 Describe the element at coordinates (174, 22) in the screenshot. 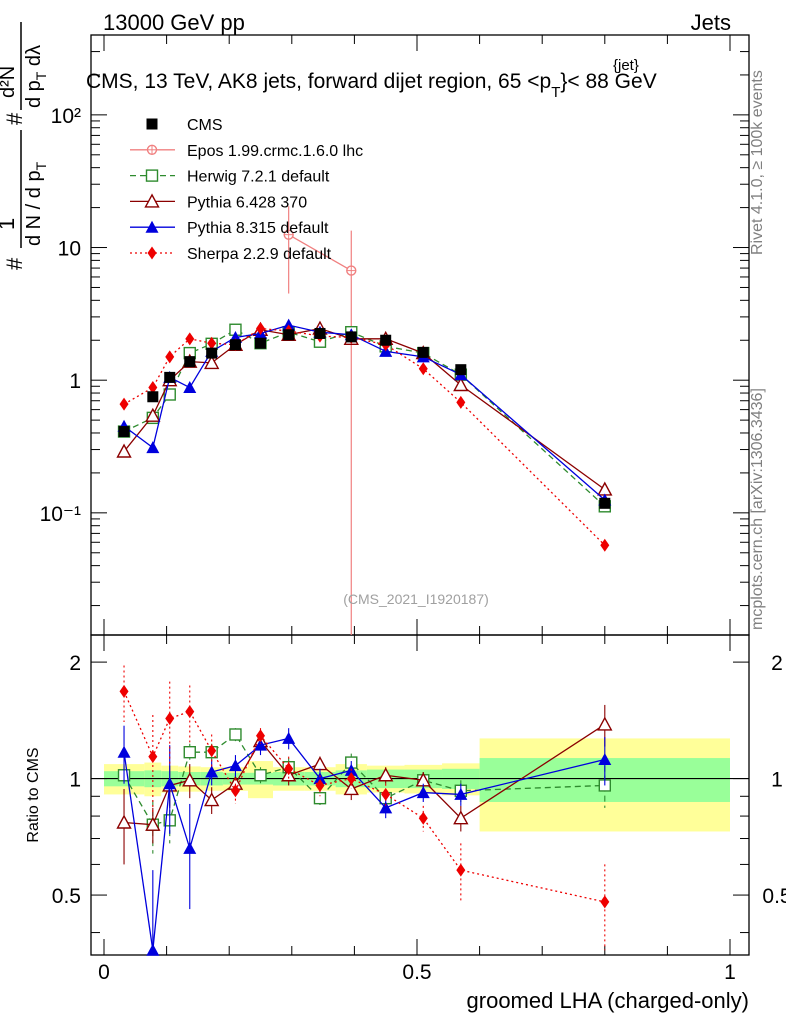

I see `header-left: 13000 GeV pp` at that location.